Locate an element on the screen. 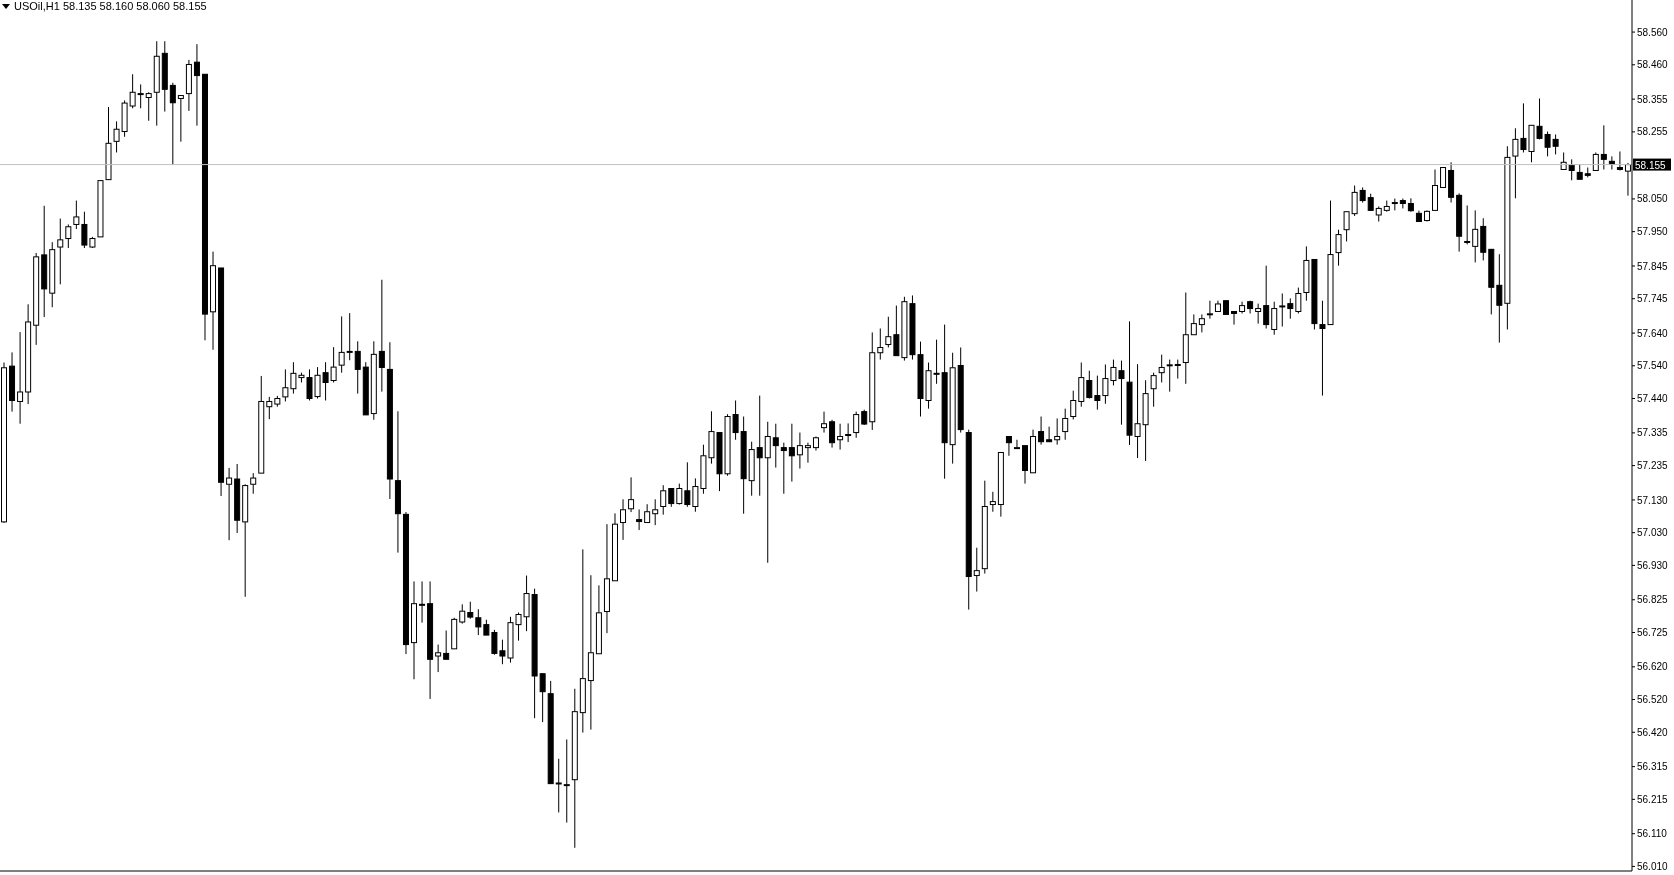 This screenshot has width=1674, height=875. y-tick-label: 56.930 is located at coordinates (1653, 565).